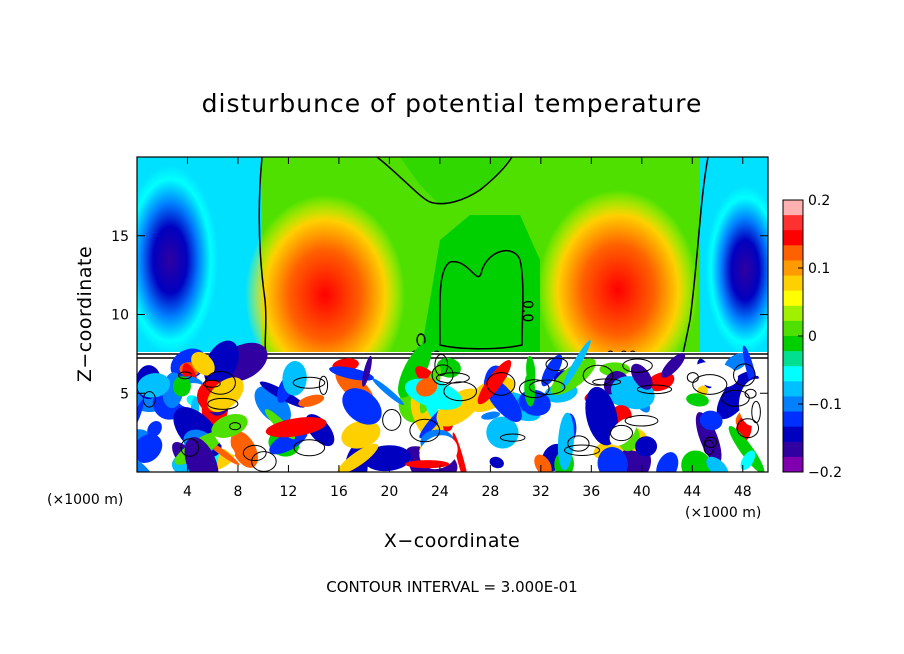 This screenshot has height=654, width=904. Describe the element at coordinates (825, 405) in the screenshot. I see `colorbar-tick-label: −0.1` at that location.